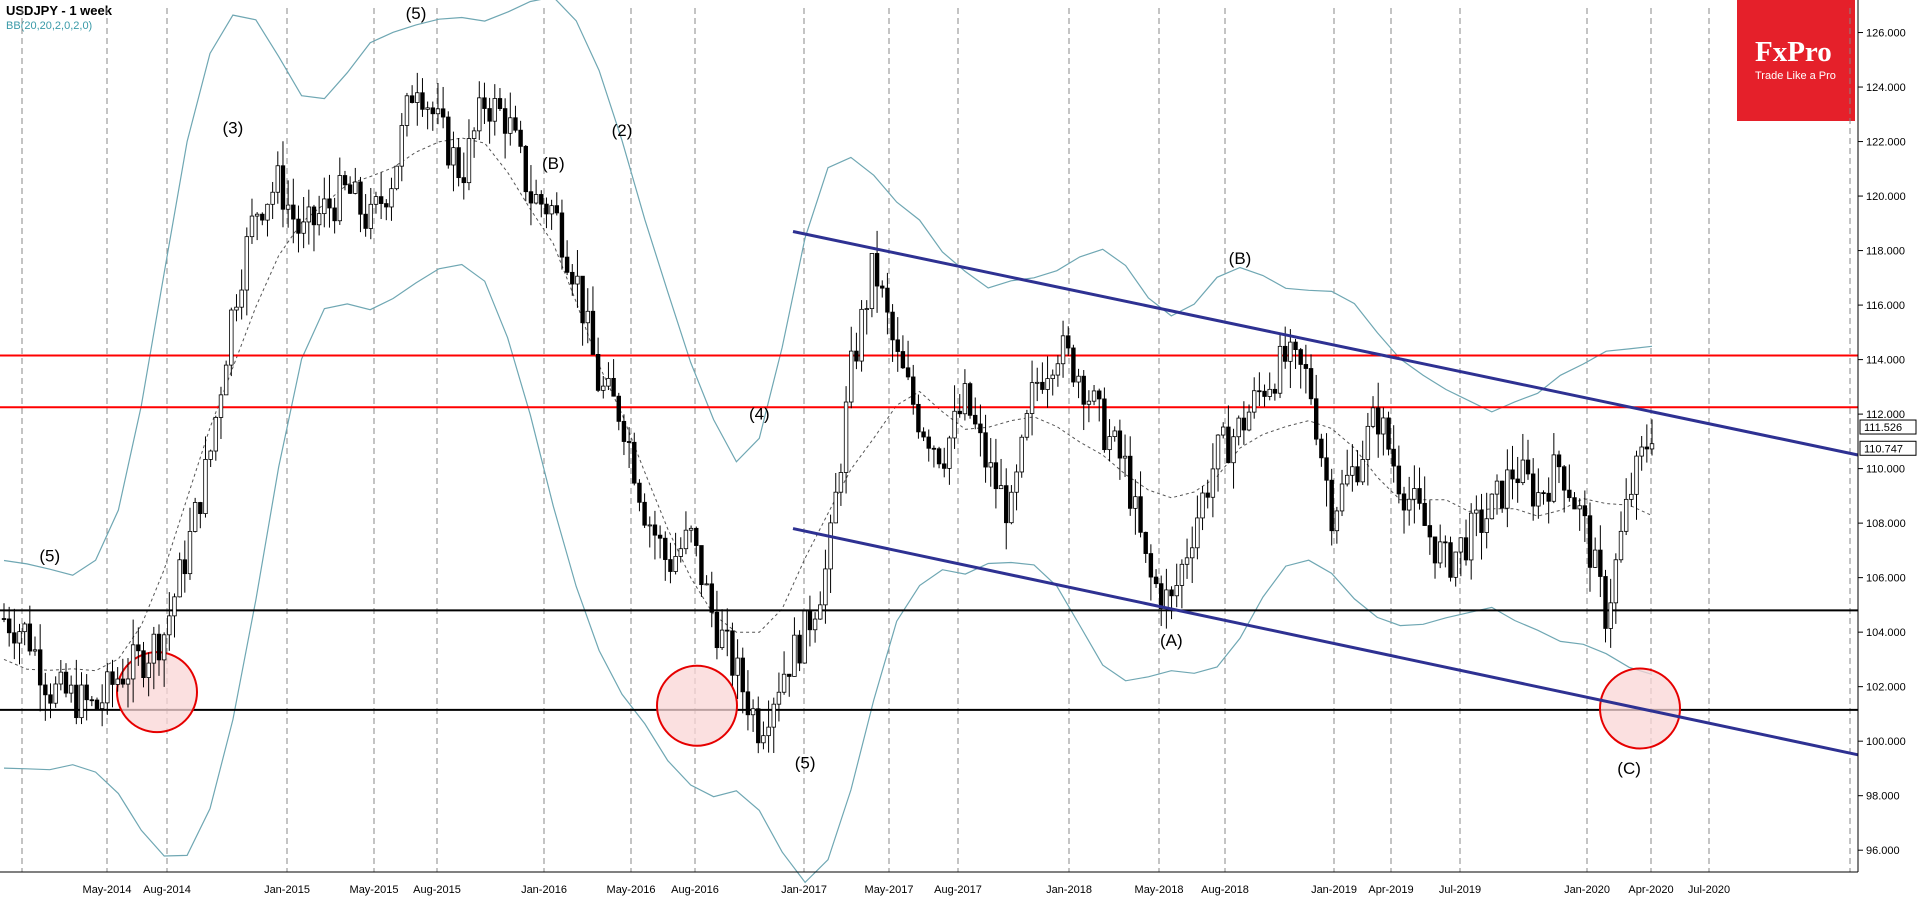 Image resolution: width=1918 pixels, height=898 pixels. I want to click on y-tick-label: 108.000, so click(1886, 524).